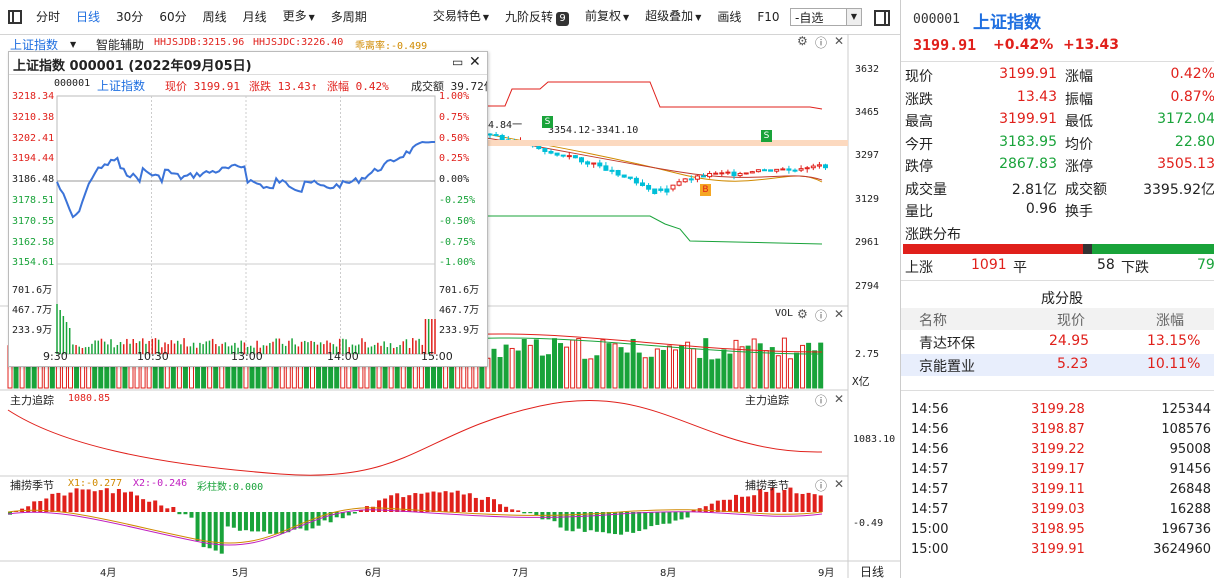 The height and width of the screenshot is (580, 1214). I want to click on tab-30min: 30分, so click(130, 17).